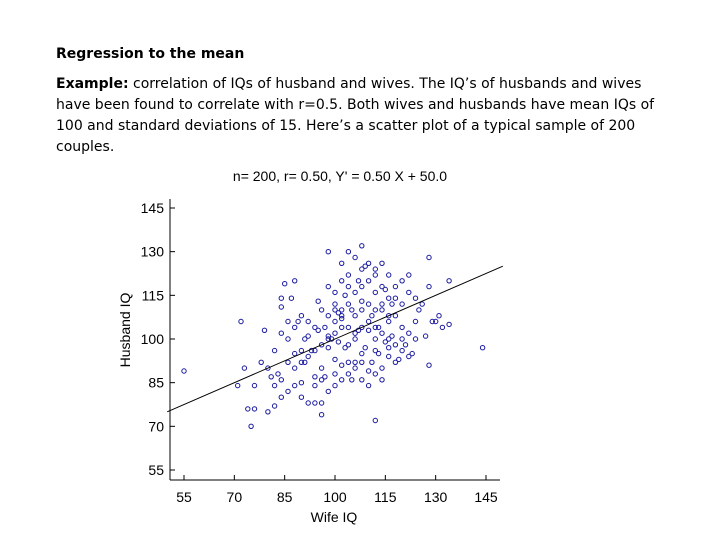 This screenshot has width=720, height=540. I want to click on y-tick-label: 70, so click(156, 426).